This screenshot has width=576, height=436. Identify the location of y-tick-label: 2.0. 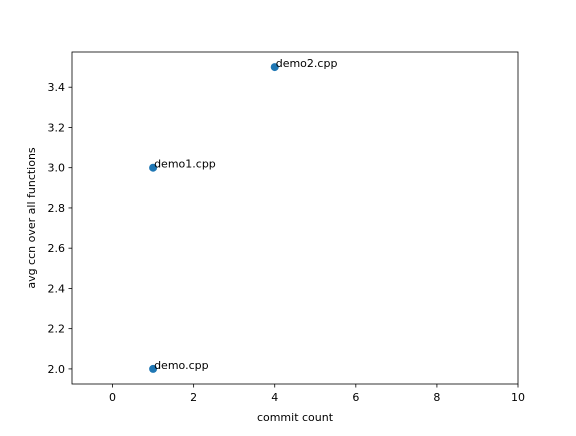
(57, 369).